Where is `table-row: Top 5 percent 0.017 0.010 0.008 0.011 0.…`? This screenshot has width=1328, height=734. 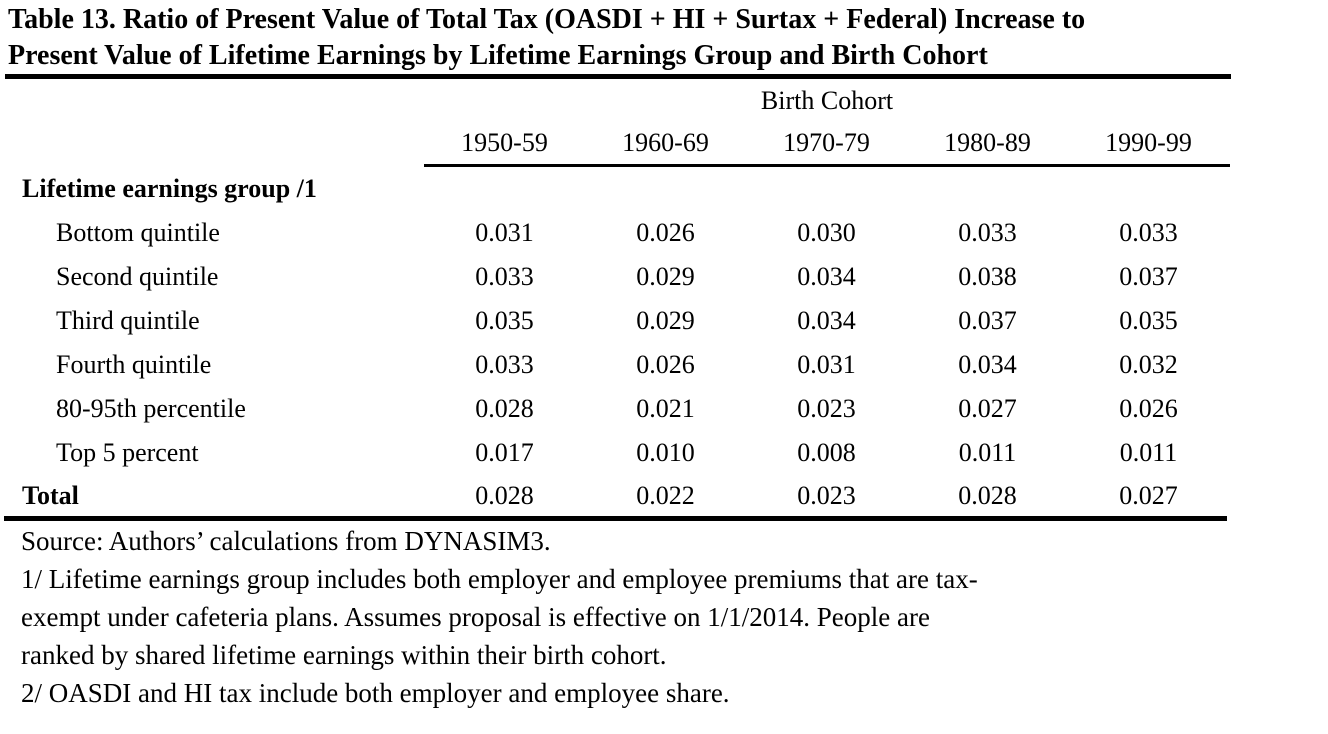
table-row: Top 5 percent 0.017 0.010 0.008 0.011 0.… is located at coordinates (616, 453).